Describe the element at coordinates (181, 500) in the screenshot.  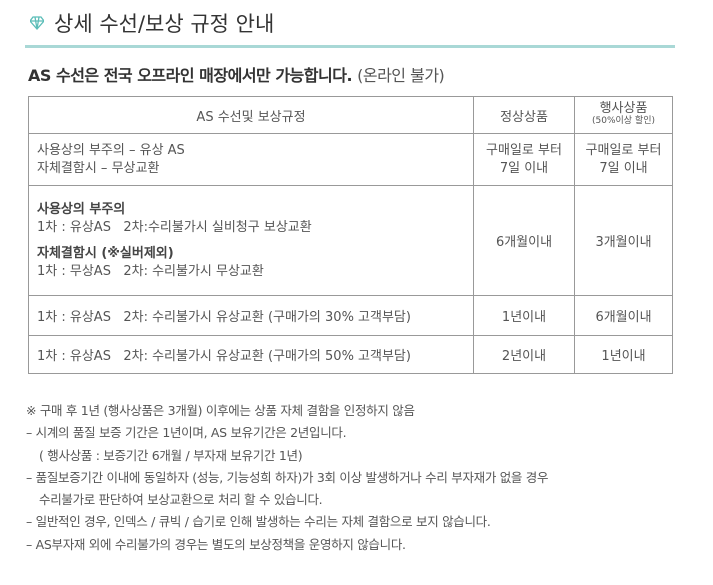
I see `note-line: 수리불가로 판단하여 보상교환으로 처리 할 수 있습니다.` at that location.